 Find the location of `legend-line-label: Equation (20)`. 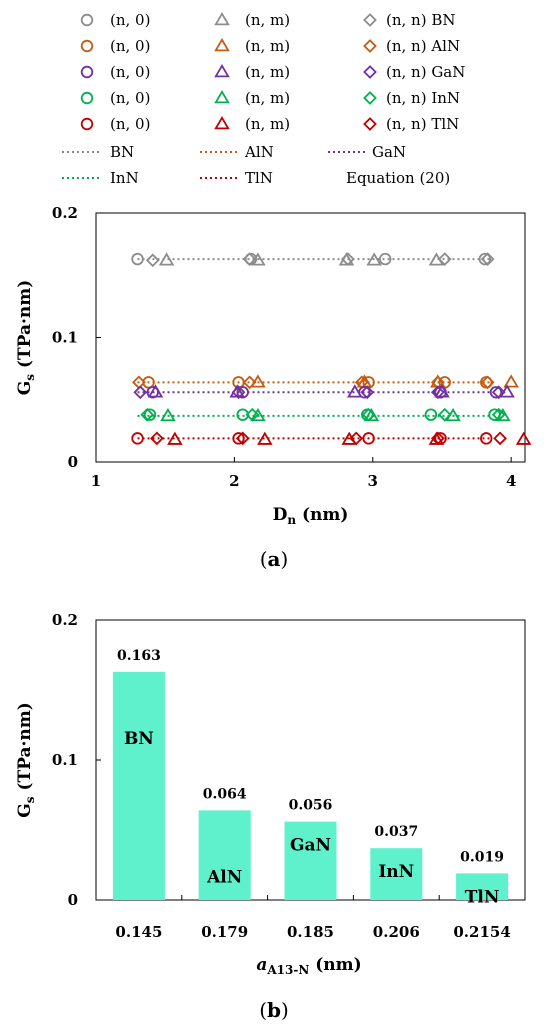

legend-line-label: Equation (20) is located at coordinates (398, 178).